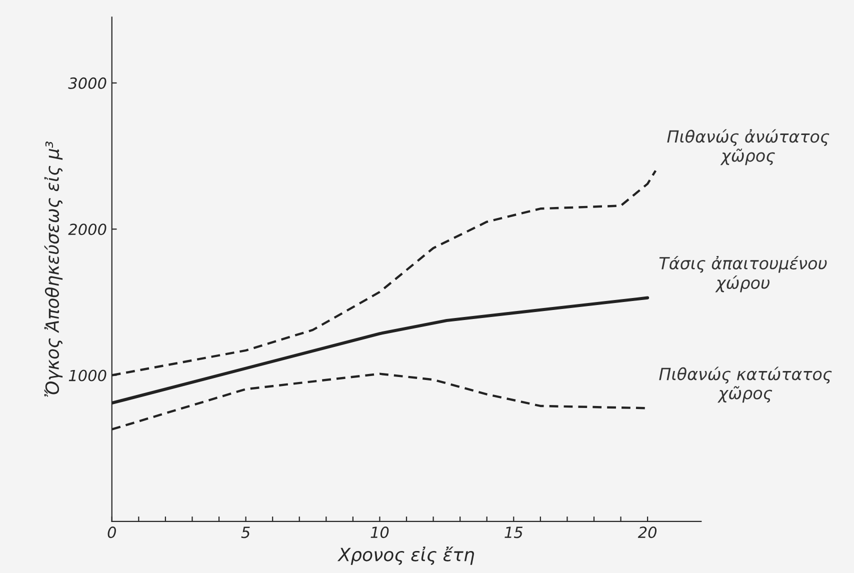 The height and width of the screenshot is (573, 854). What do you see at coordinates (87, 83) in the screenshot?
I see `y-tick-label: 3000` at bounding box center [87, 83].